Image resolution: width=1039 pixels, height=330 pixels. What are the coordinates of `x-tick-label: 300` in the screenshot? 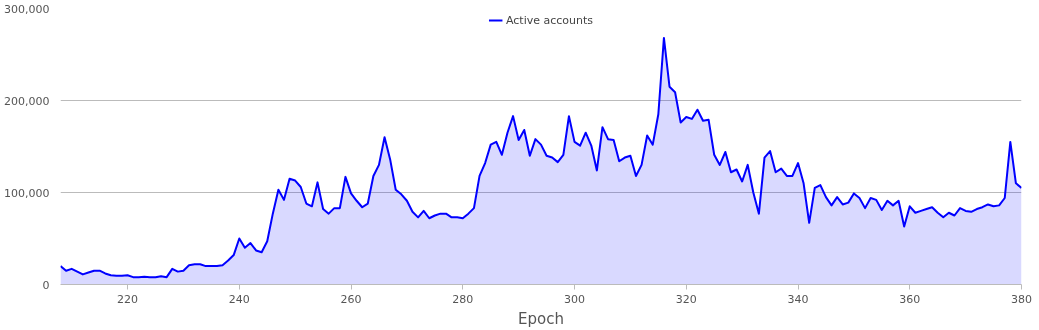 It's located at (575, 299).